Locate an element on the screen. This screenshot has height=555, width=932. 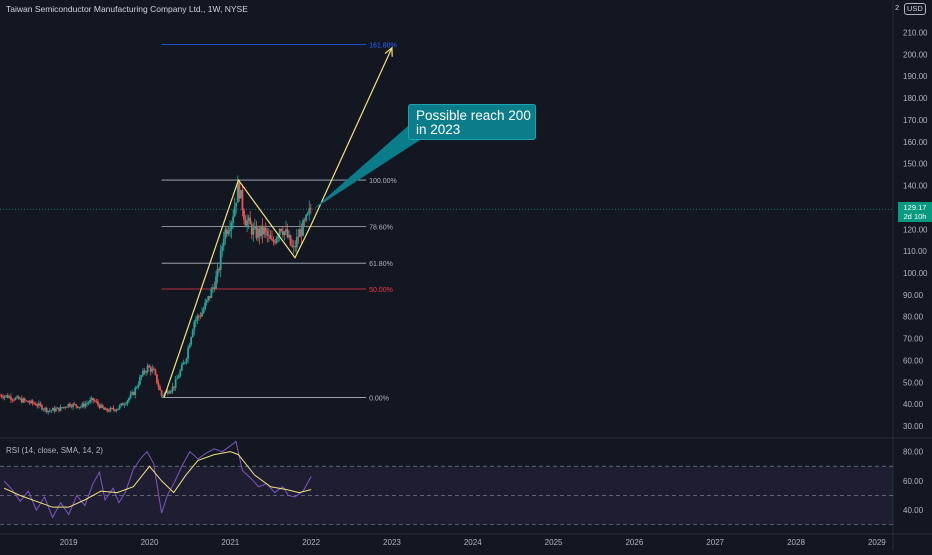
currency-badge: USD is located at coordinates (915, 9).